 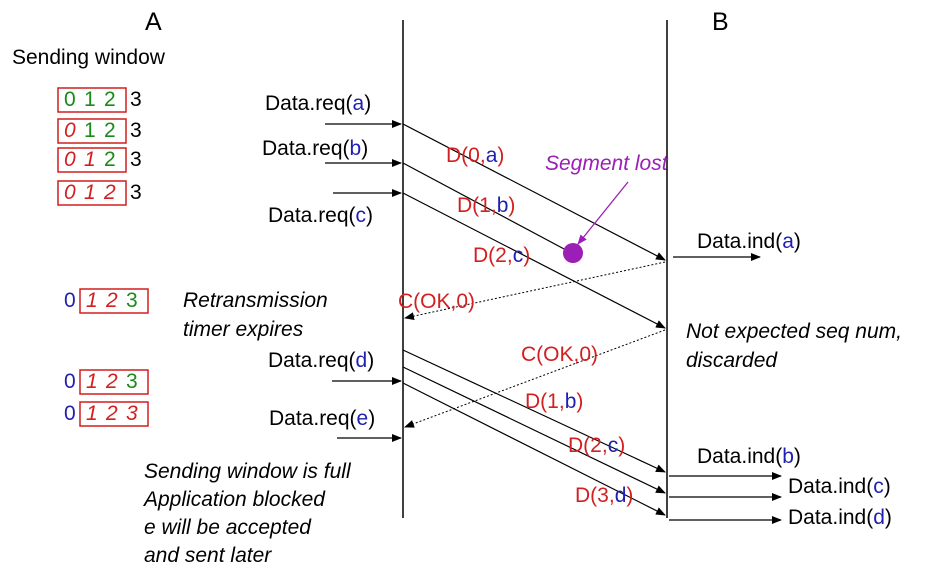 I want to click on request-a: Data.req(a), so click(x=333, y=110).